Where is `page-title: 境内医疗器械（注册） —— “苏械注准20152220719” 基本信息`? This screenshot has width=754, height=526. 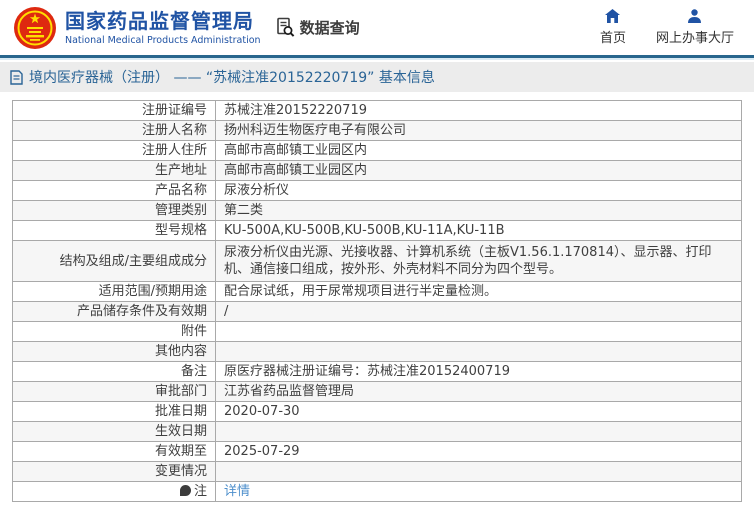 page-title: 境内医疗器械（注册） —— “苏械注准20152220719” 基本信息 is located at coordinates (232, 78).